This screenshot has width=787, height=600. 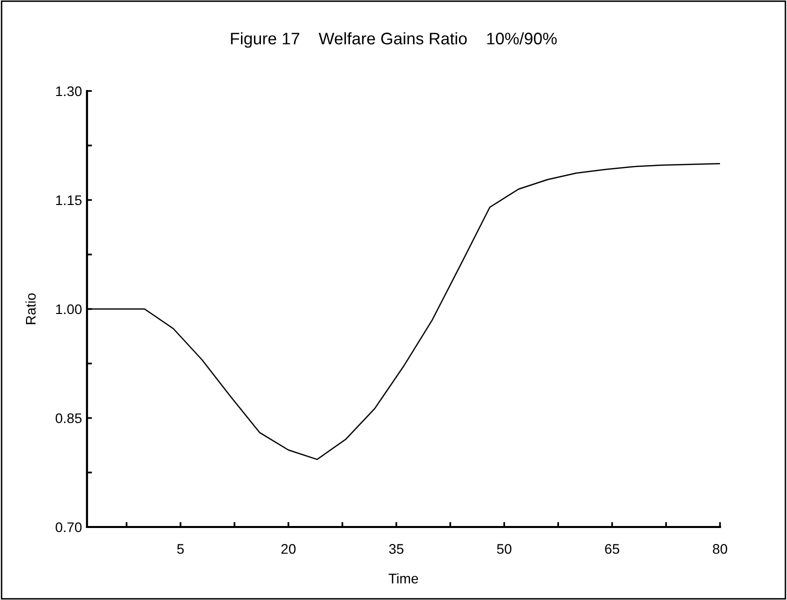 I want to click on y-tick-label: 1.30, so click(x=69, y=91).